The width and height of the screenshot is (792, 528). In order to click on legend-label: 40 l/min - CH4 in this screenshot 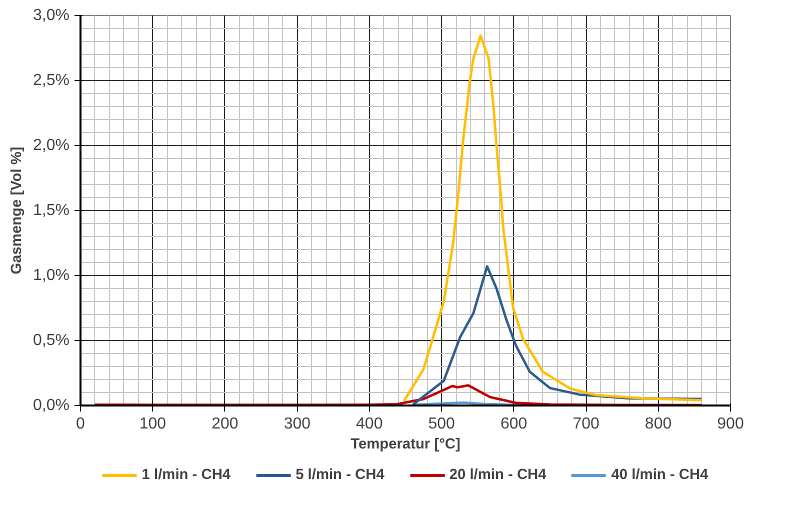, I will do `click(659, 475)`.